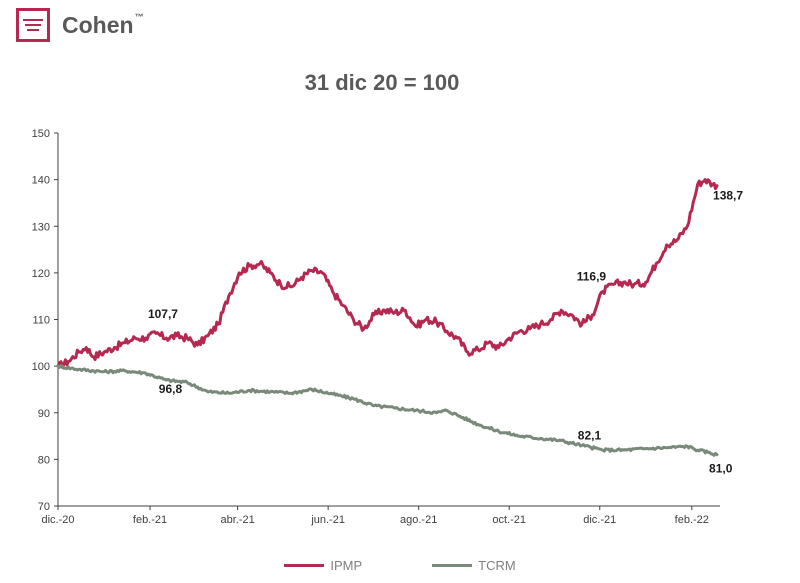 This screenshot has width=800, height=583. I want to click on y-tick-label: 120, so click(41, 274).